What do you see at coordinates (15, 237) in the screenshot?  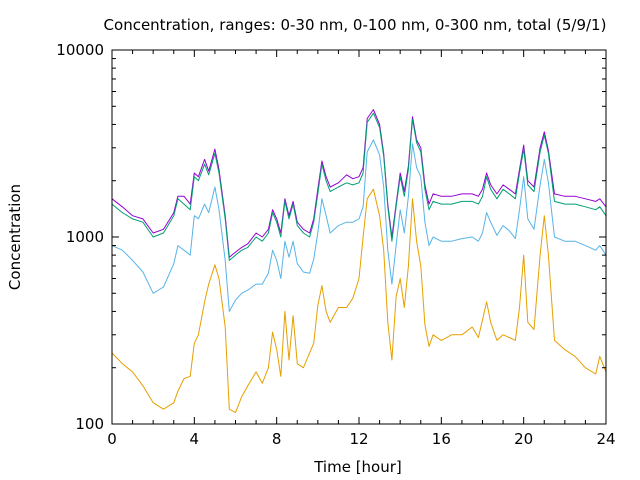 I see `y-axis-label: Concentration` at bounding box center [15, 237].